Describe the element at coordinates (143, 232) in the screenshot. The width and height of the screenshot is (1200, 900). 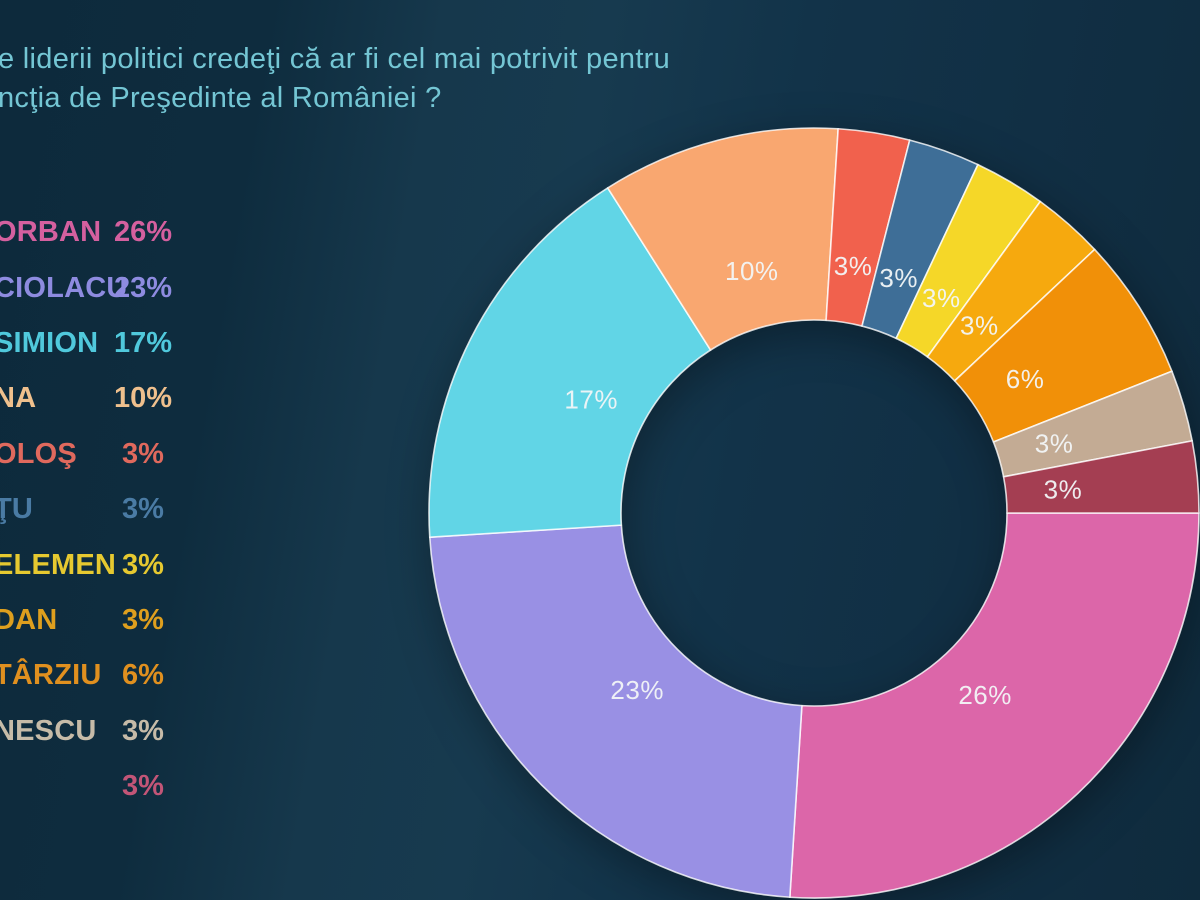
I see `legend-value: 26%` at that location.